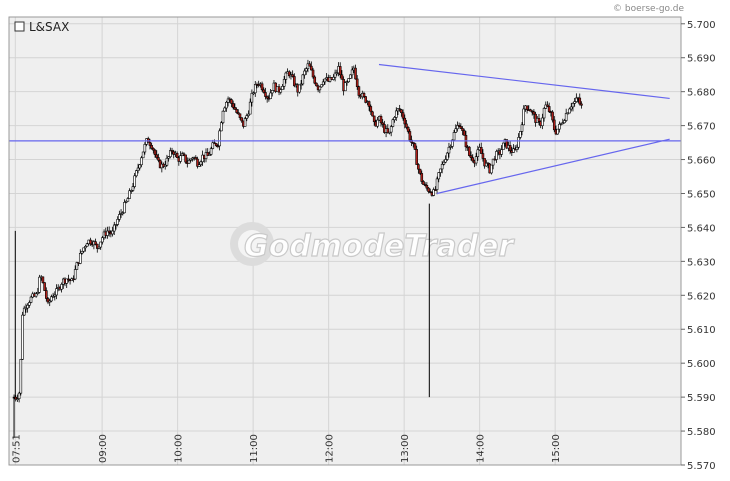  What do you see at coordinates (701, 59) in the screenshot?
I see `y-tick-label: 5.690` at bounding box center [701, 59].